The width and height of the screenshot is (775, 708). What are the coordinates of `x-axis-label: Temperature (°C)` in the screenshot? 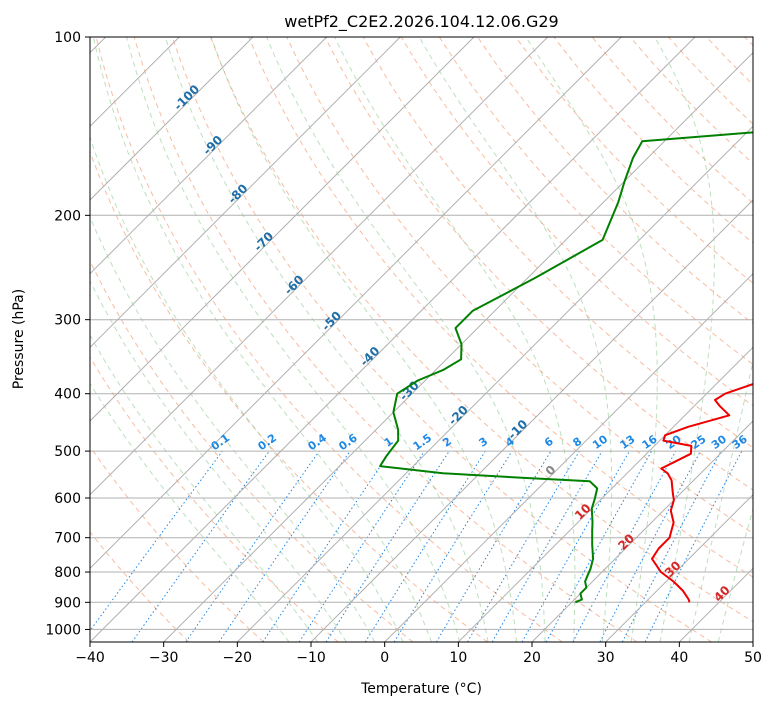 It's located at (421, 689).